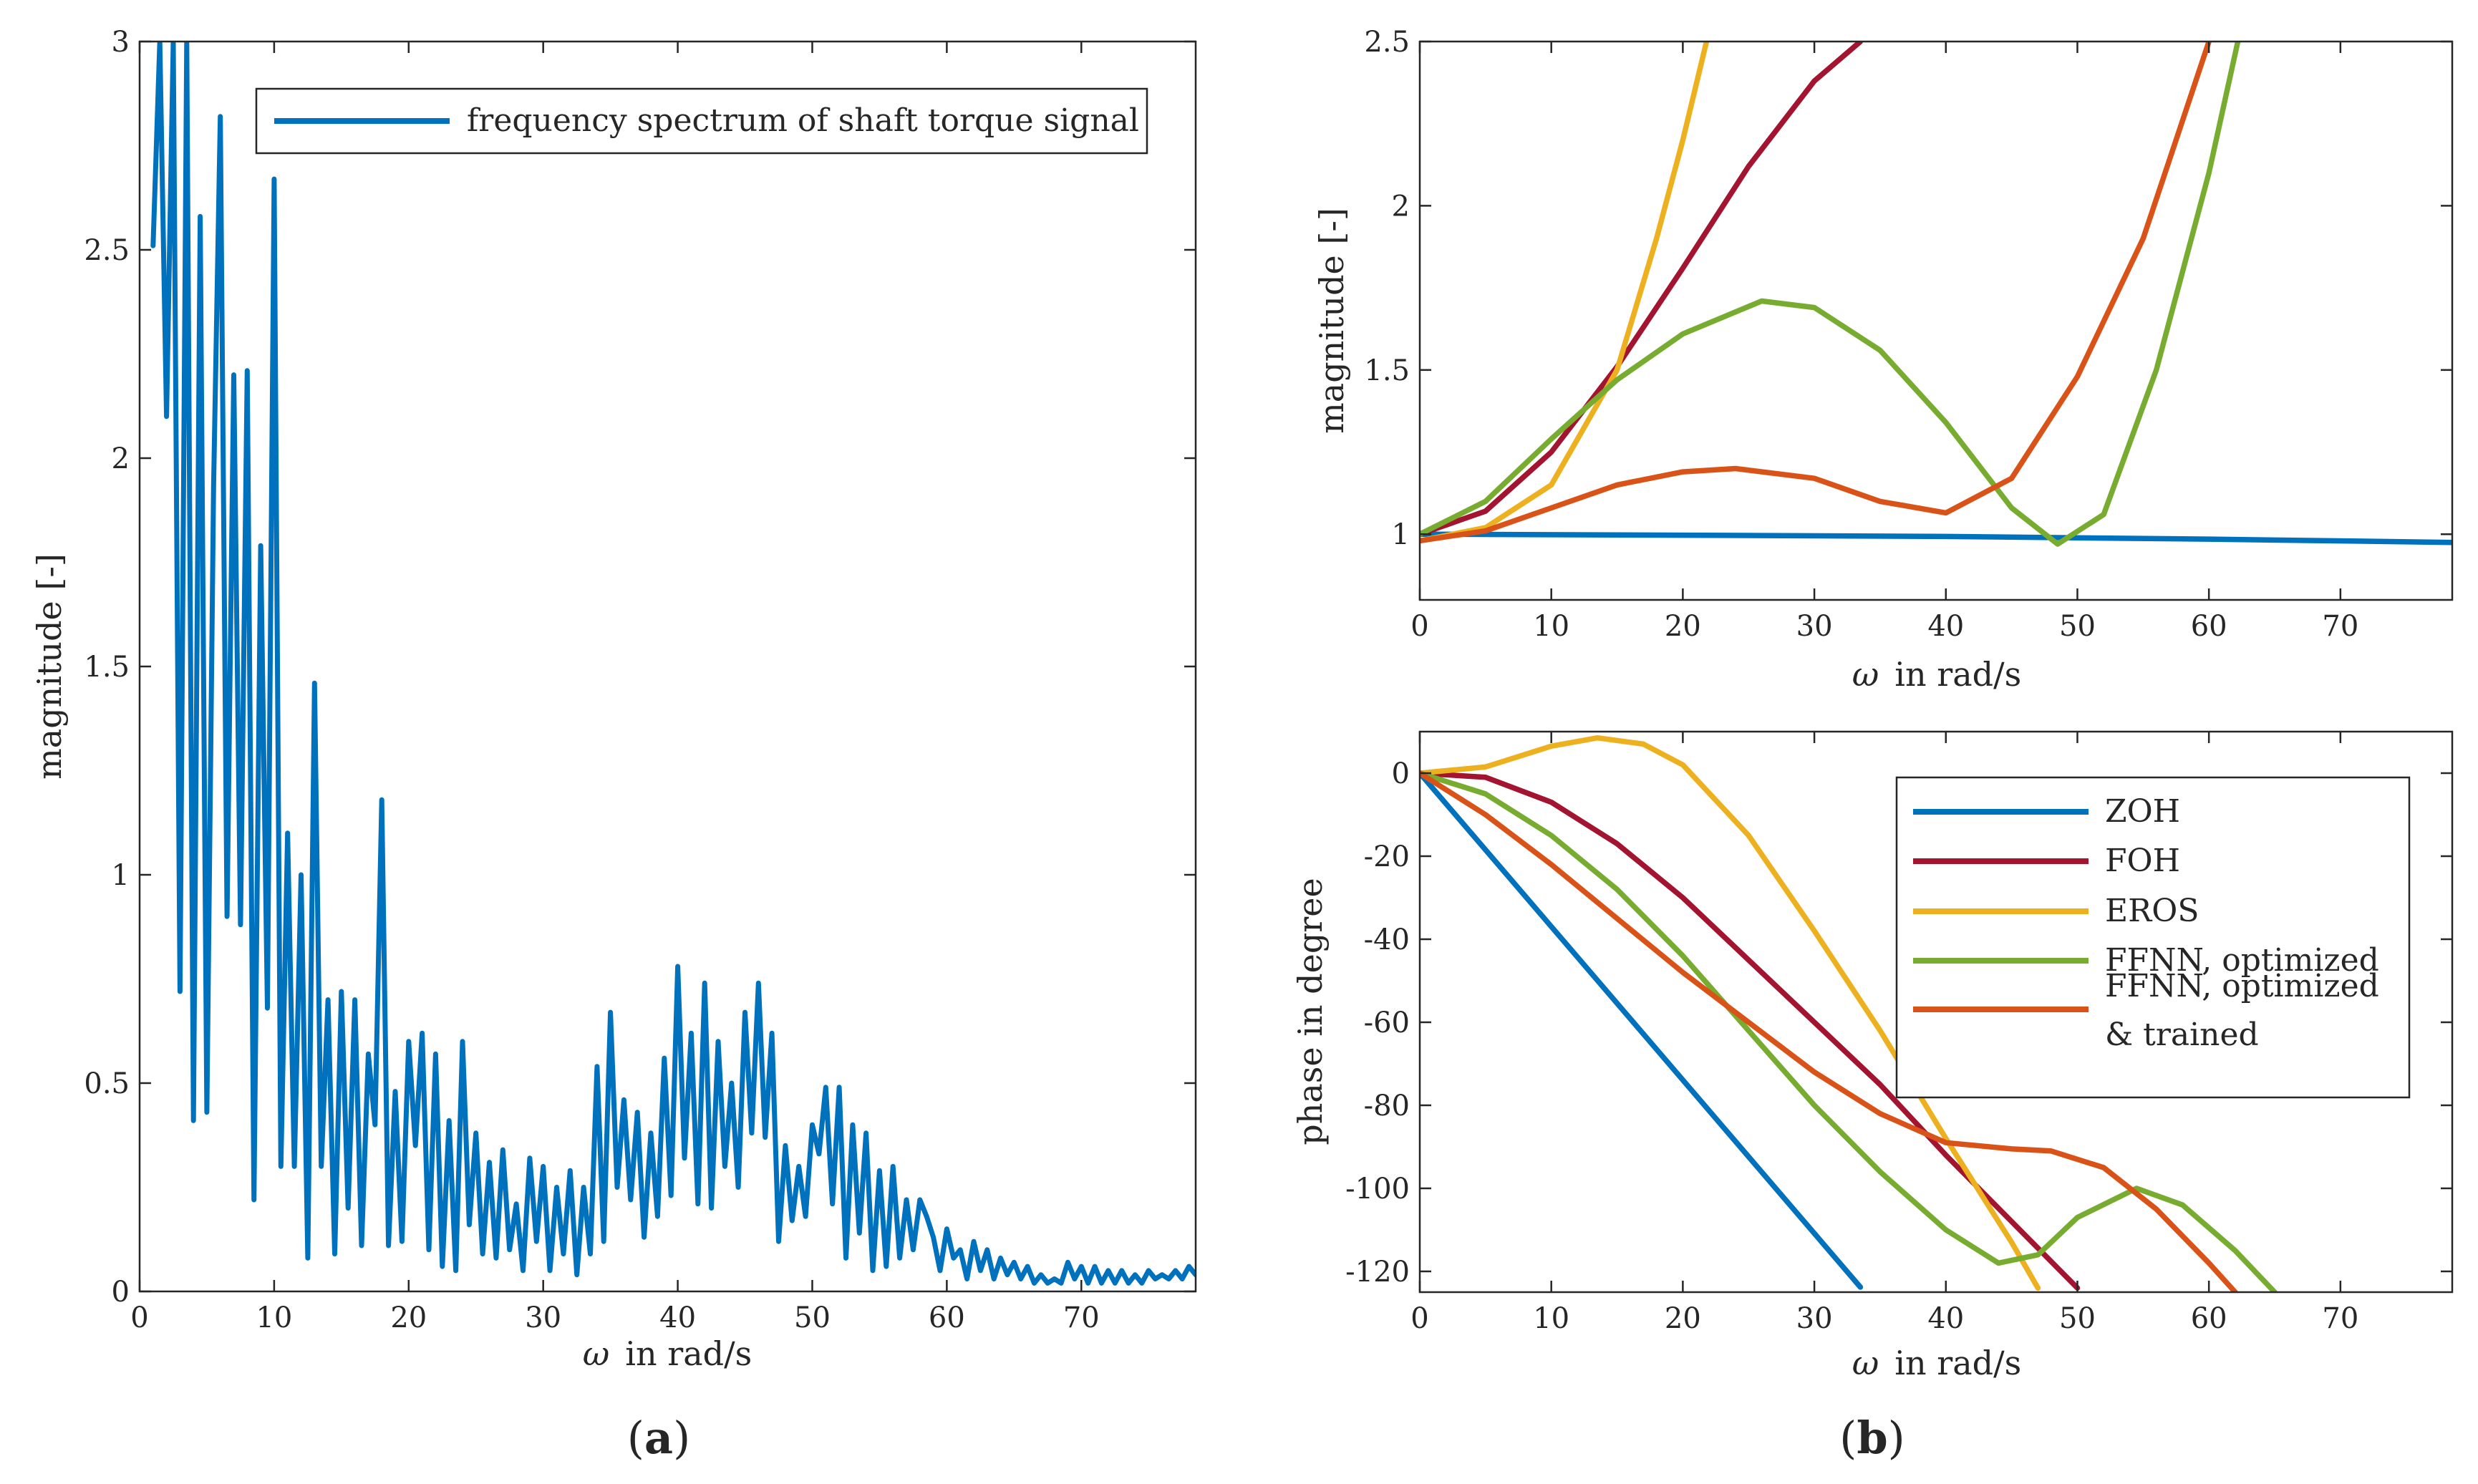 This screenshot has width=2478, height=1484. What do you see at coordinates (2152, 911) in the screenshot?
I see `legend-label-2: EROS` at bounding box center [2152, 911].